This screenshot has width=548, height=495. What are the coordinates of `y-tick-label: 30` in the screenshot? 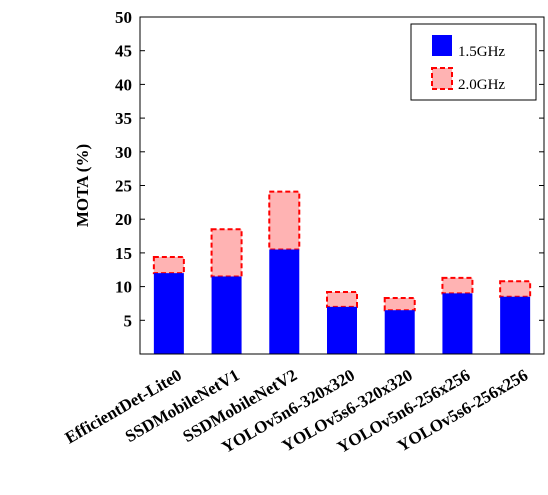 It's located at (123, 152).